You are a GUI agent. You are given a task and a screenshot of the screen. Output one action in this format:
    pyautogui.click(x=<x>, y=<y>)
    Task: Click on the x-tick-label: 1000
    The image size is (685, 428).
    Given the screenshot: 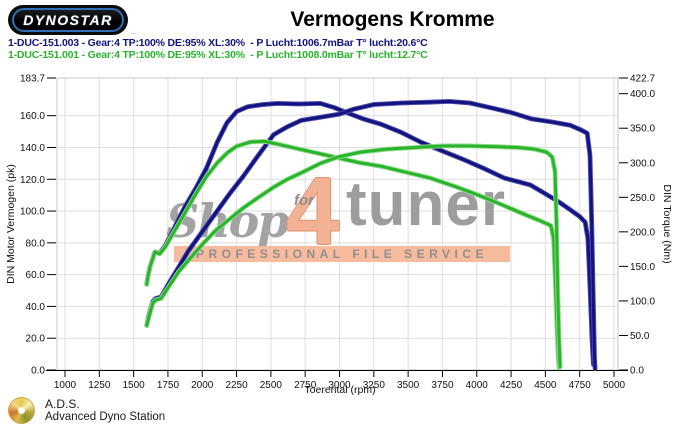 What is the action you would take?
    pyautogui.click(x=65, y=385)
    